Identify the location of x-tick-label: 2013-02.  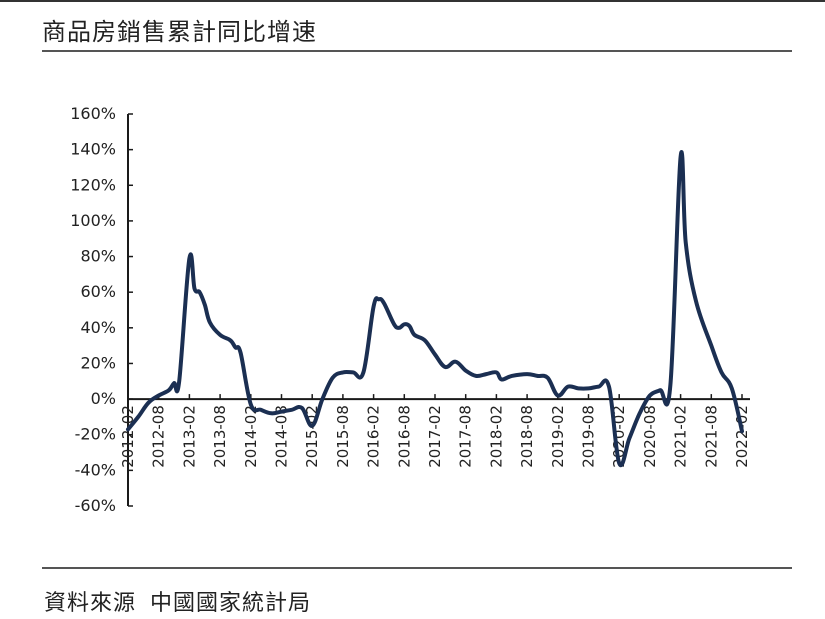
(189, 436).